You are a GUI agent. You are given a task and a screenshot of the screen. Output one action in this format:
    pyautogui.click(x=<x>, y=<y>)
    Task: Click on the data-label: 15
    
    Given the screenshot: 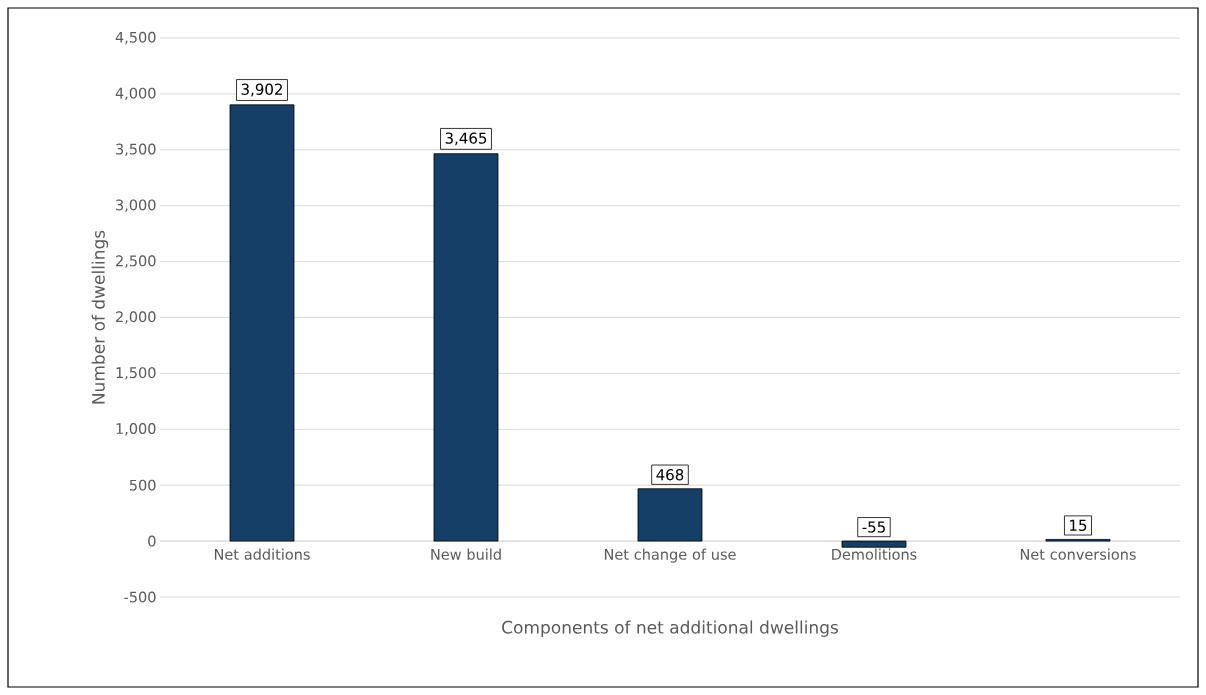 What is the action you would take?
    pyautogui.click(x=1078, y=525)
    